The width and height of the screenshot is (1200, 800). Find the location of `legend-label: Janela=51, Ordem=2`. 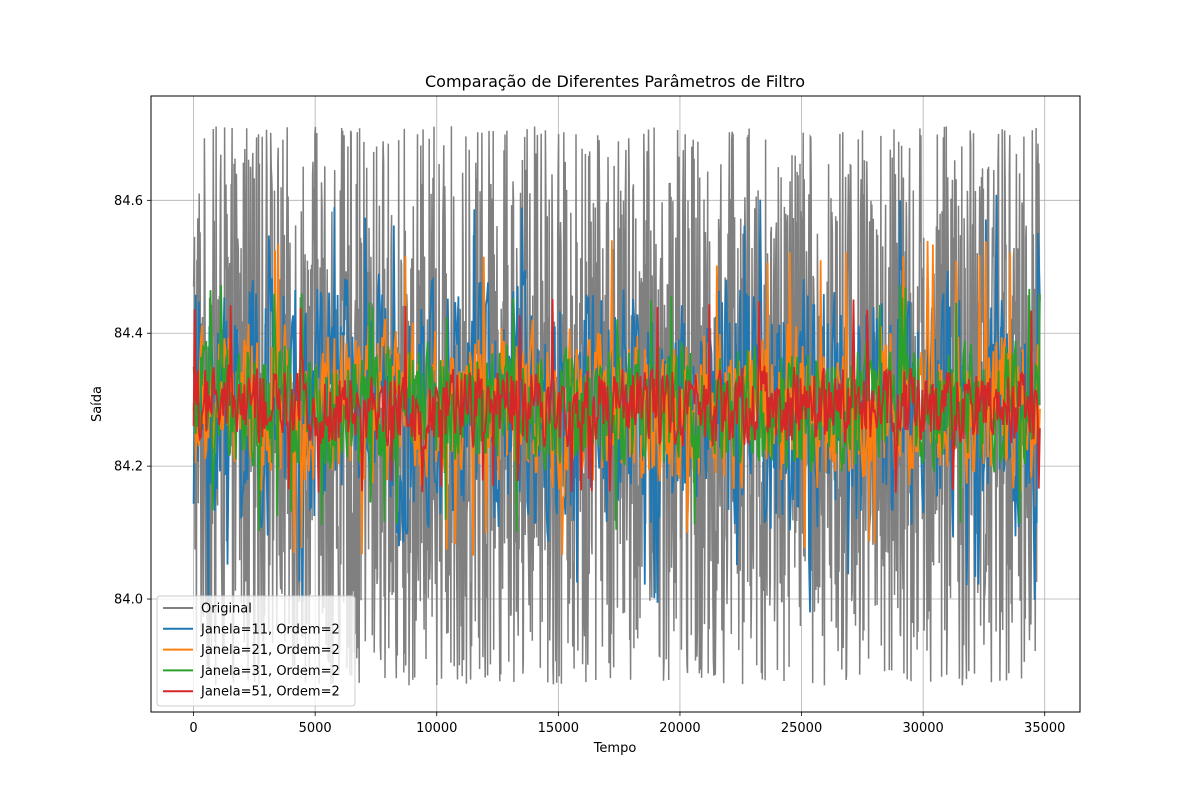

legend-label: Janela=51, Ordem=2 is located at coordinates (270, 692).